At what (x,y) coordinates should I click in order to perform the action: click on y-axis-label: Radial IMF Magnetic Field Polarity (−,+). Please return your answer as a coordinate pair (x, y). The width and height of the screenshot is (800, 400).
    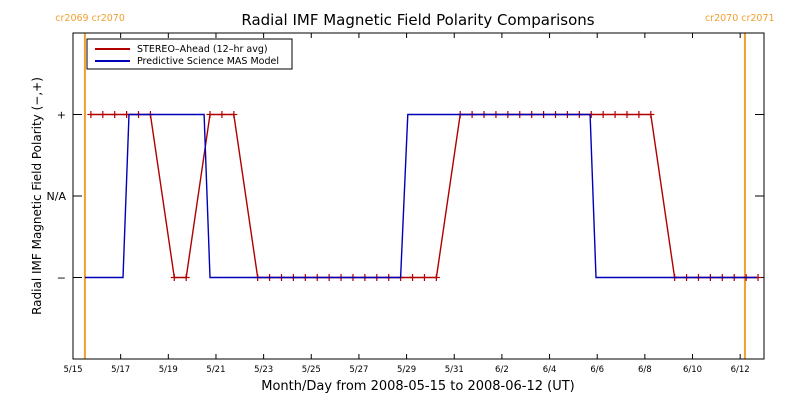
    Looking at the image, I should click on (37, 196).